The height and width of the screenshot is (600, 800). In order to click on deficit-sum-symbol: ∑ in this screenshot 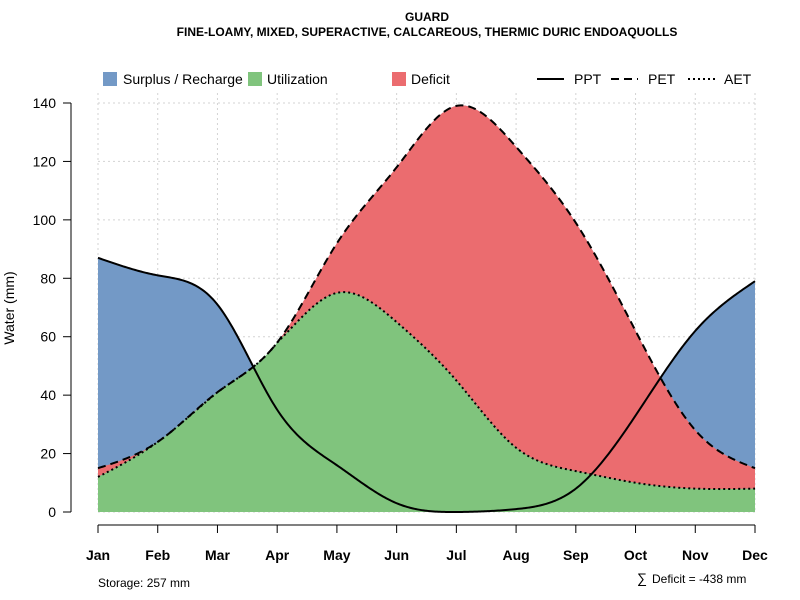, I will do `click(642, 578)`.